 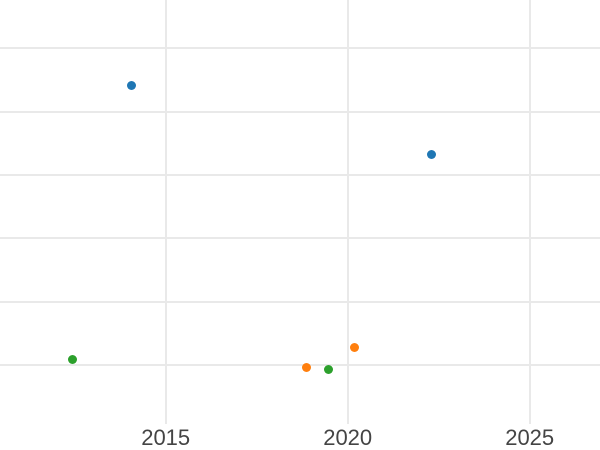 I want to click on x-axis-tick-label: 2020, so click(x=348, y=437).